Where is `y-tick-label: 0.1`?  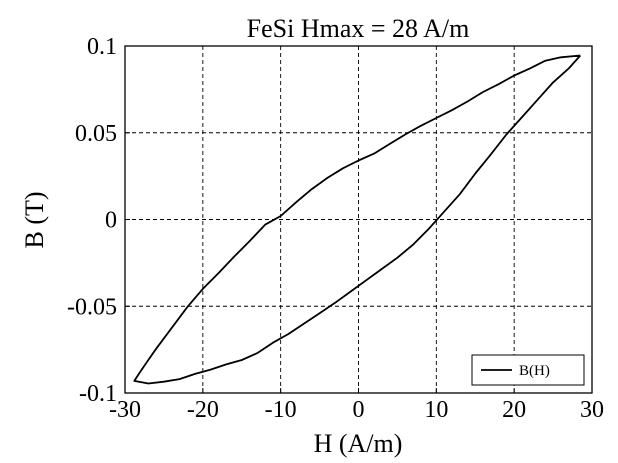
y-tick-label: 0.1 is located at coordinates (102, 47).